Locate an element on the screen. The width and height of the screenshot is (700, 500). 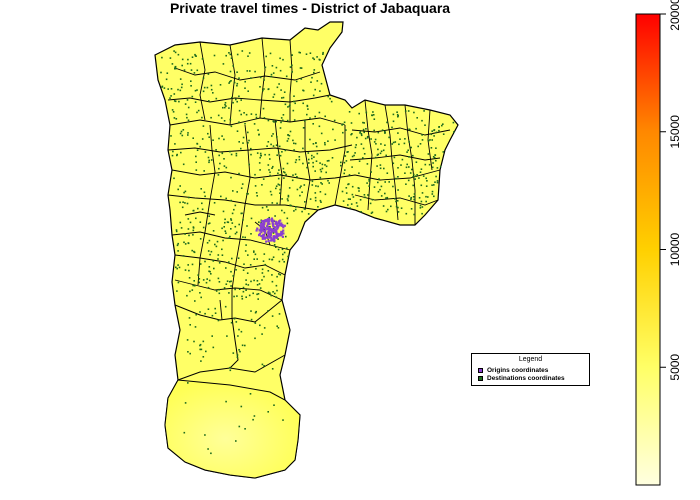
legend-title: Legend is located at coordinates (530, 359).